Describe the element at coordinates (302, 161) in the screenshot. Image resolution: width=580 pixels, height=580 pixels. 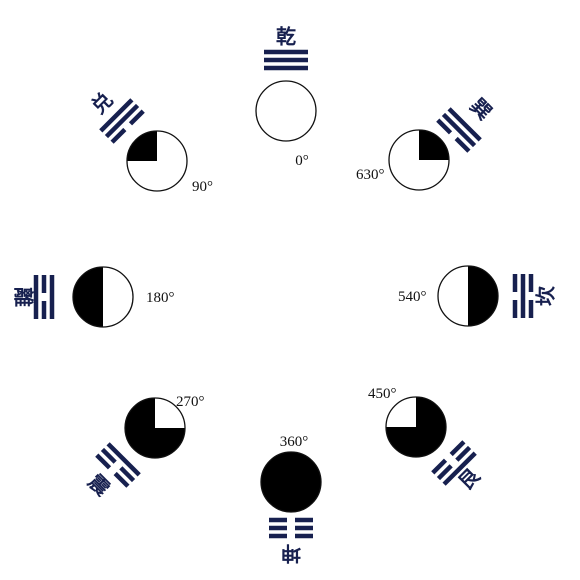
I see `angle-label-qian: 0°` at that location.